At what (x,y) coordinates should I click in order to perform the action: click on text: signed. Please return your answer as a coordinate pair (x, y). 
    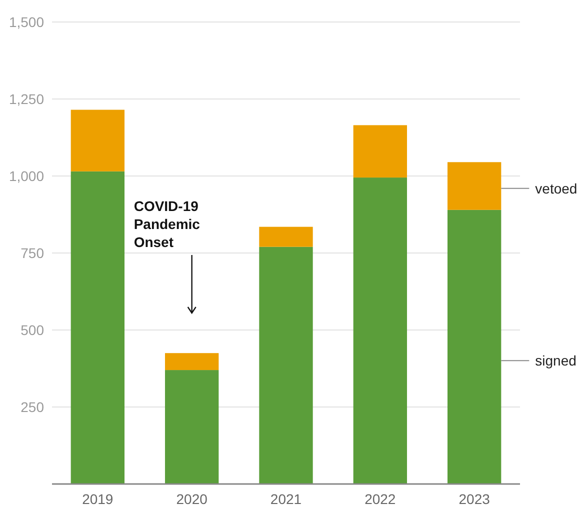
    Looking at the image, I should click on (555, 360).